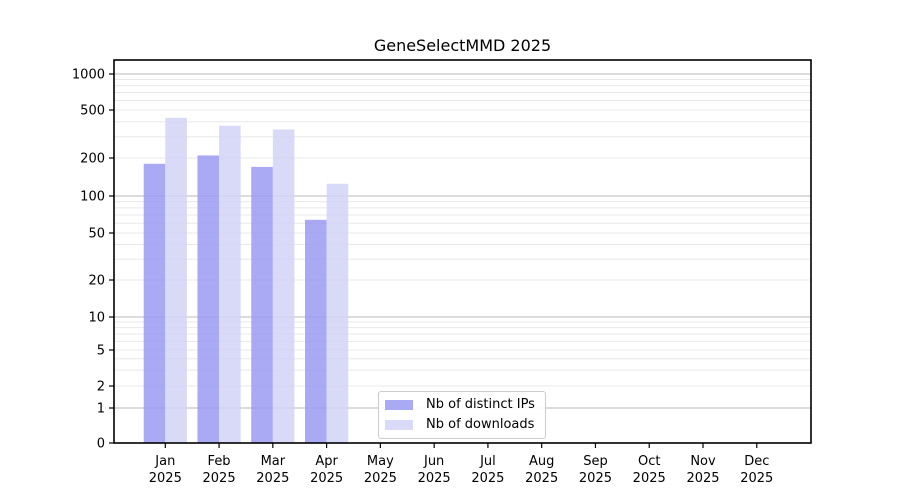  I want to click on bar-downloads-mar, so click(283, 286).